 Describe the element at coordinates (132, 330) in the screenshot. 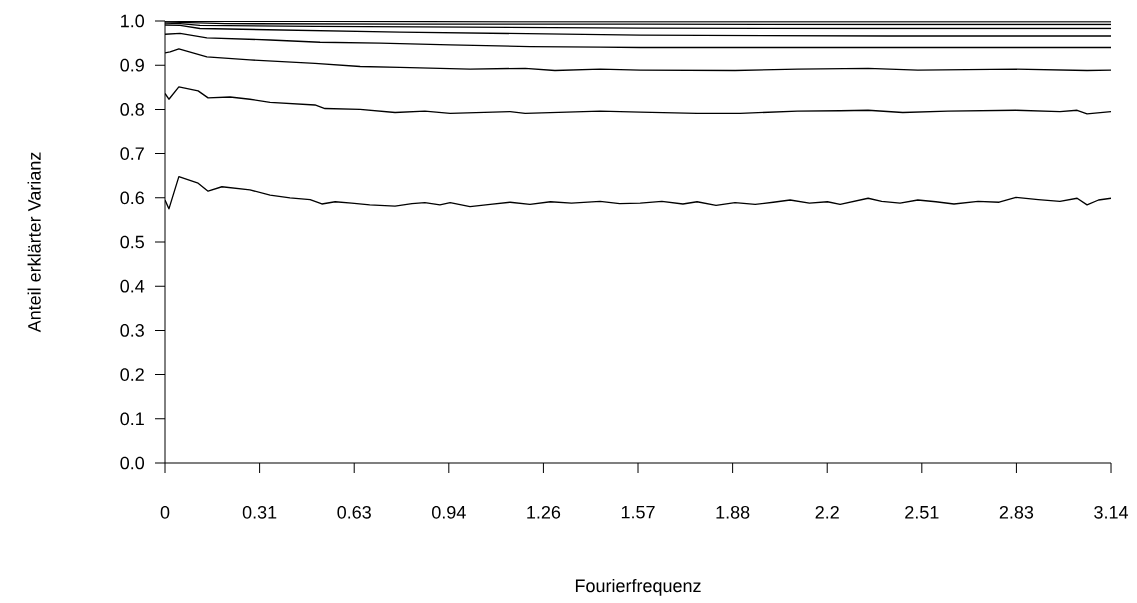

I see `y-tick-label: 0.3` at that location.